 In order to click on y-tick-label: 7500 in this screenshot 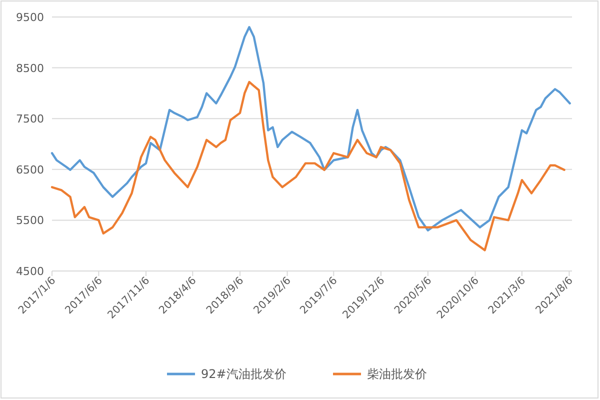, I will do `click(30, 119)`.